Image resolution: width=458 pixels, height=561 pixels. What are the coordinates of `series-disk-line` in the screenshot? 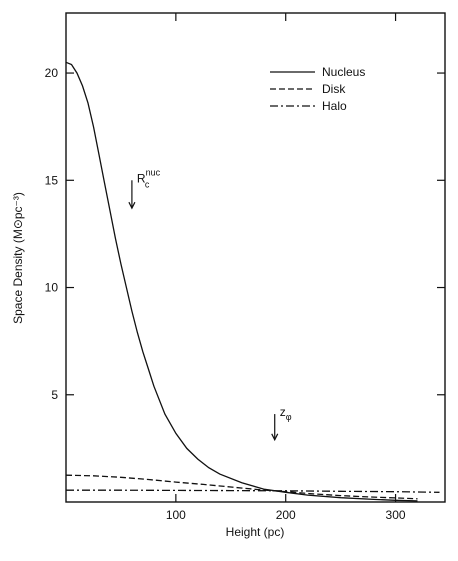 It's located at (241, 487).